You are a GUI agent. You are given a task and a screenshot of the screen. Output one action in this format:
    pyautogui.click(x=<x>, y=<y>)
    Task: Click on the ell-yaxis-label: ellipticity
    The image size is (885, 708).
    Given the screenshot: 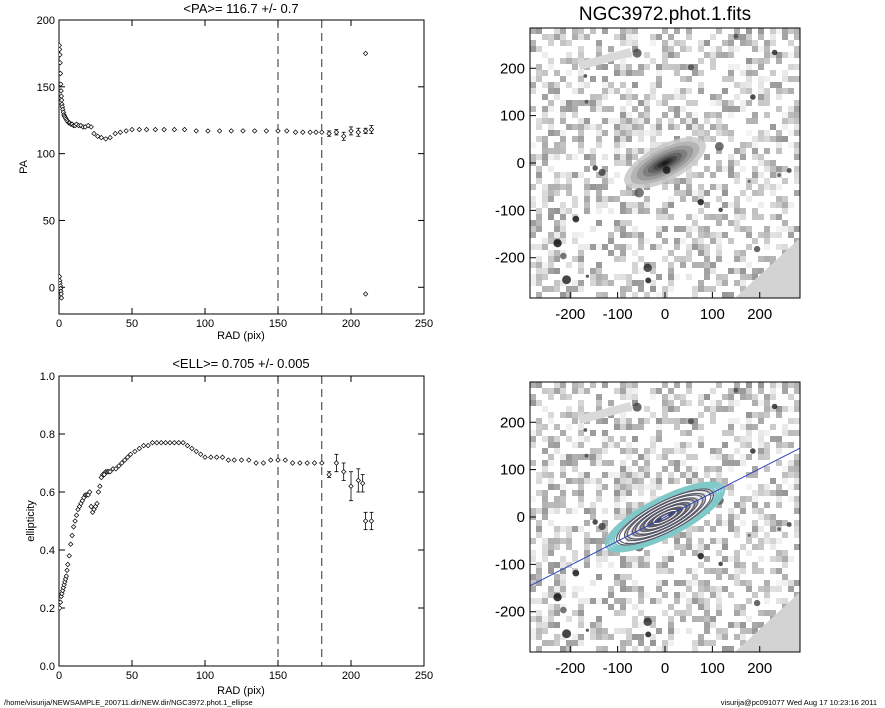 What is the action you would take?
    pyautogui.click(x=31, y=521)
    